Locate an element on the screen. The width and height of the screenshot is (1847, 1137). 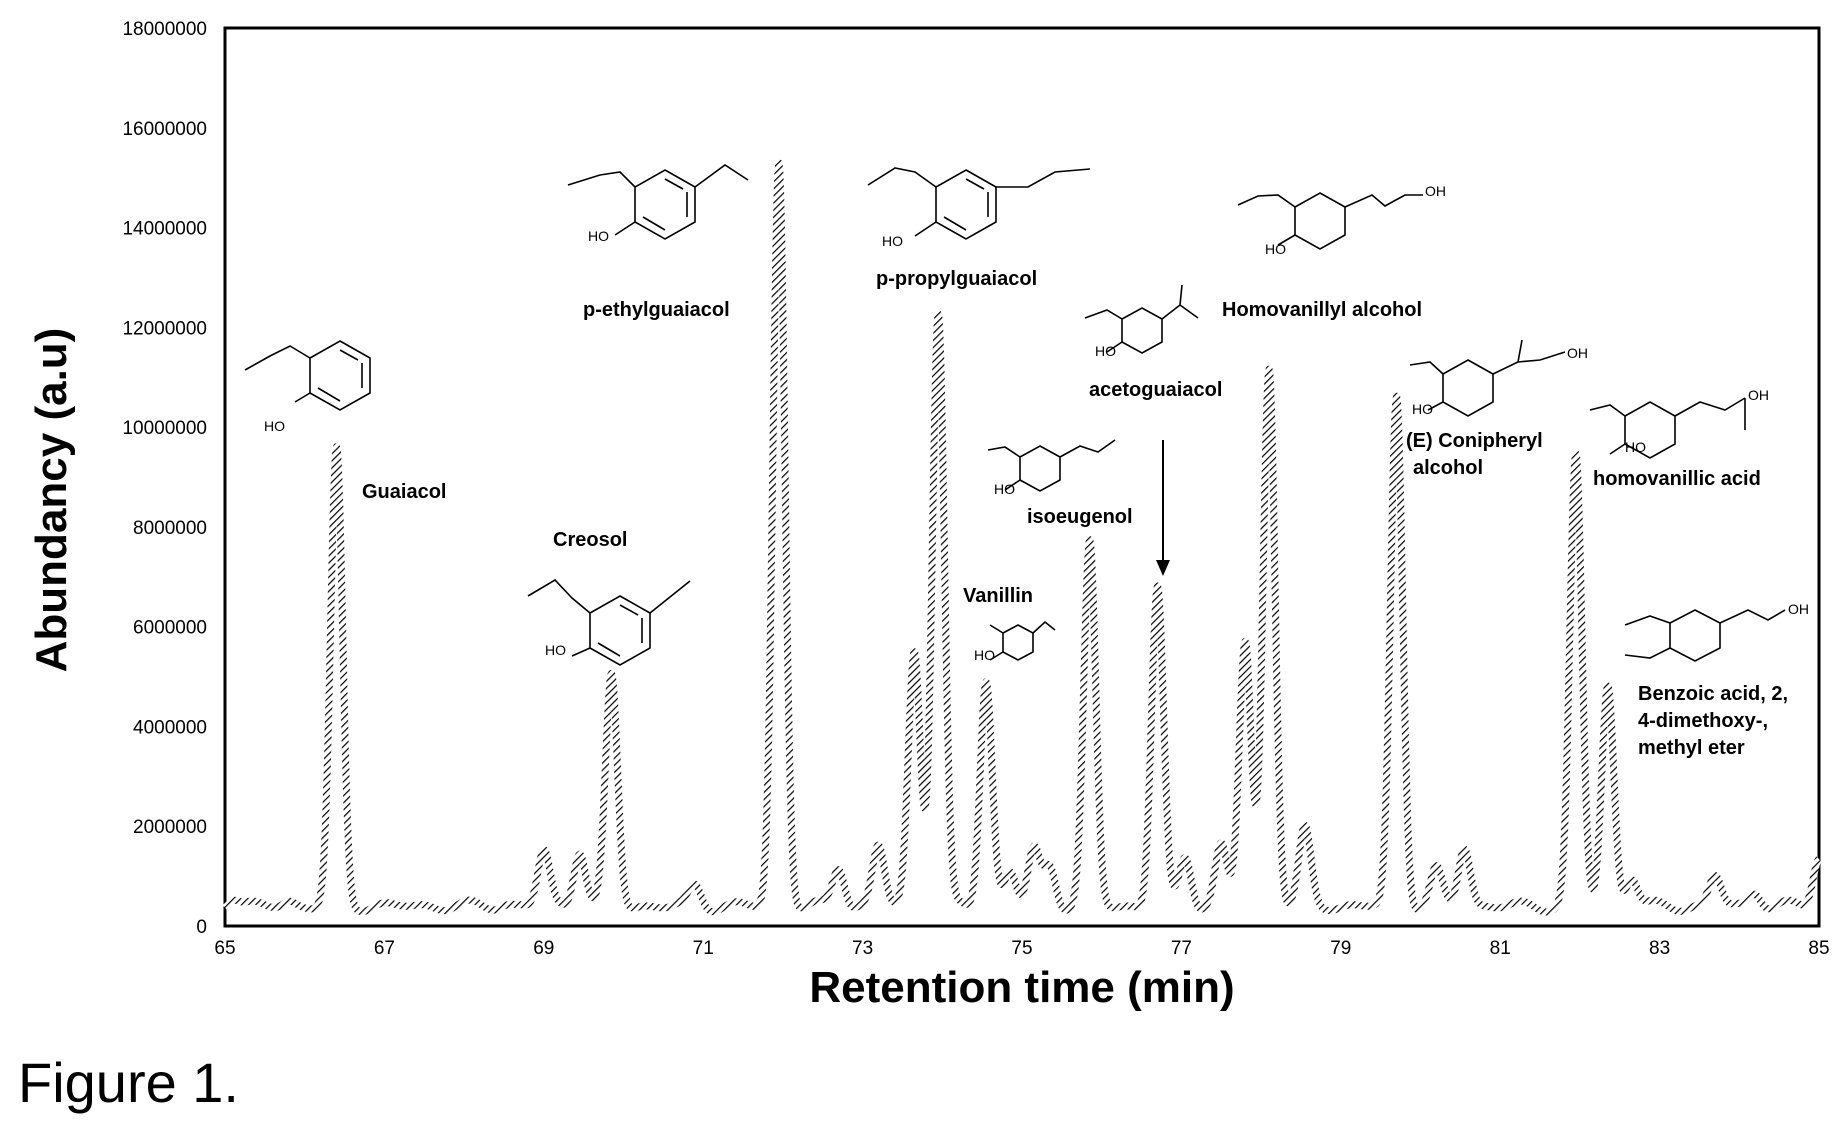
structure-isoeugenol: HO is located at coordinates (1051, 468).